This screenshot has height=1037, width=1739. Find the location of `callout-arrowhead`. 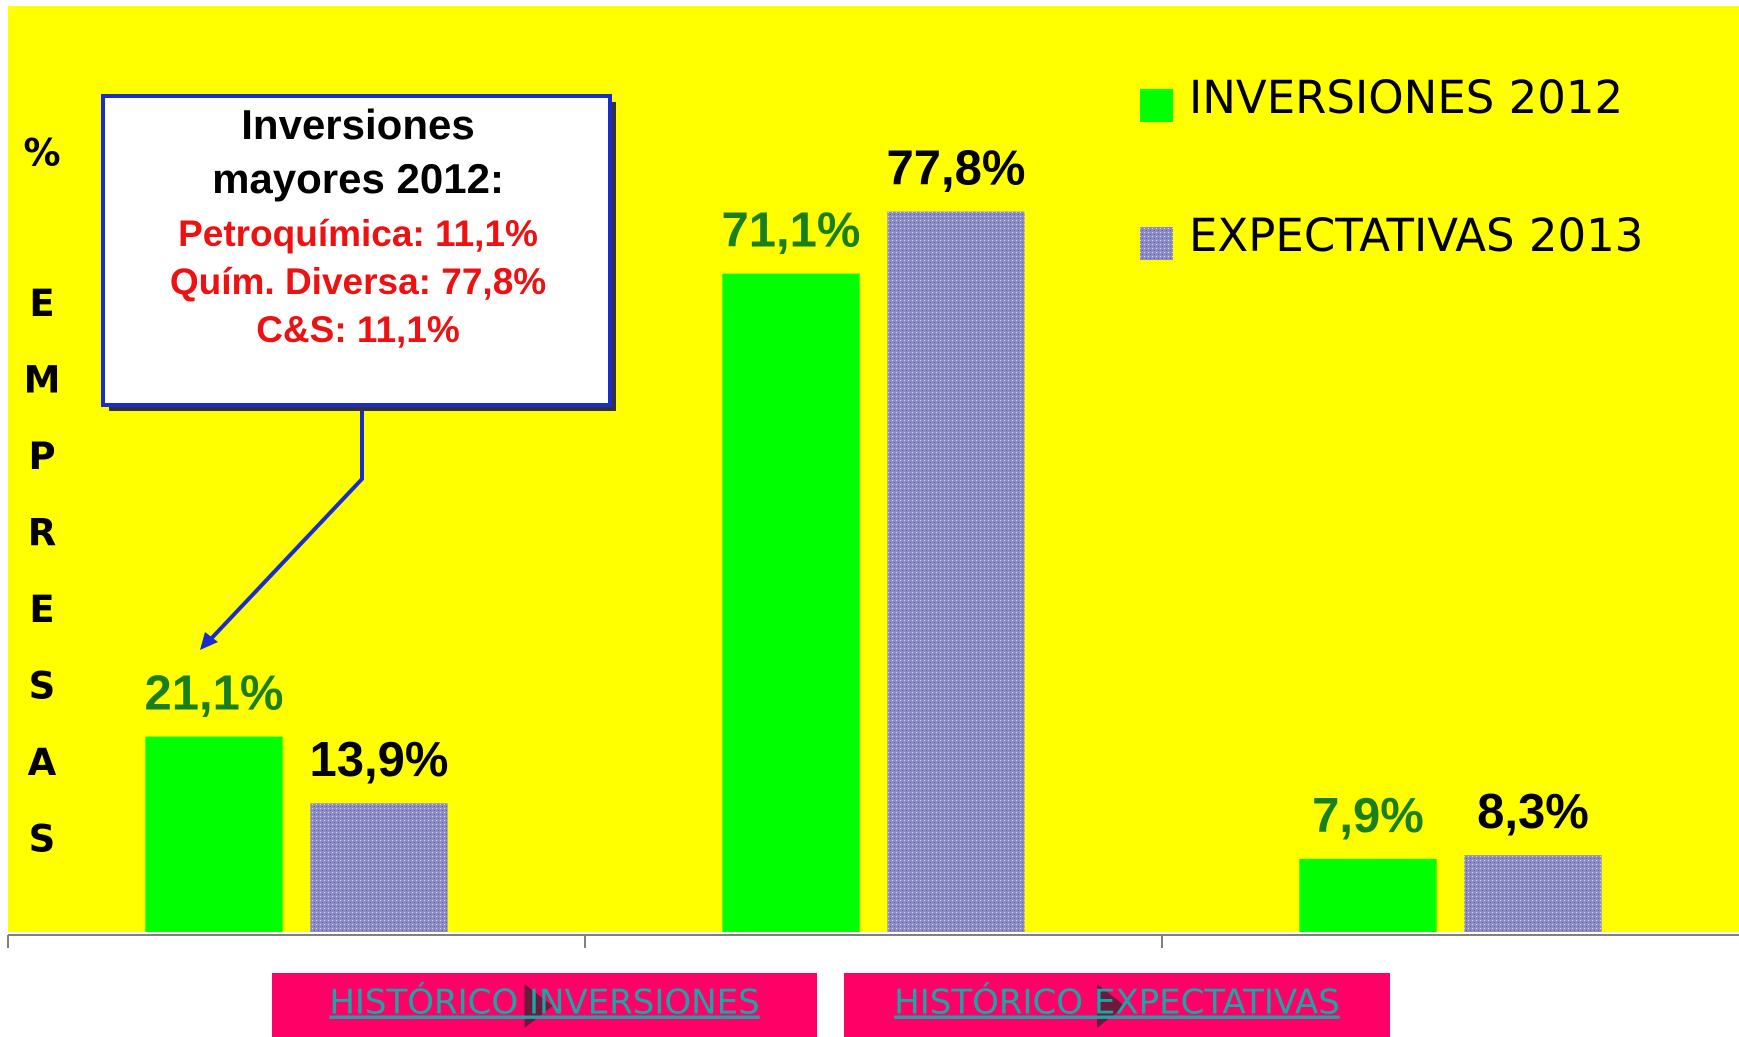

callout-arrowhead is located at coordinates (209, 641).